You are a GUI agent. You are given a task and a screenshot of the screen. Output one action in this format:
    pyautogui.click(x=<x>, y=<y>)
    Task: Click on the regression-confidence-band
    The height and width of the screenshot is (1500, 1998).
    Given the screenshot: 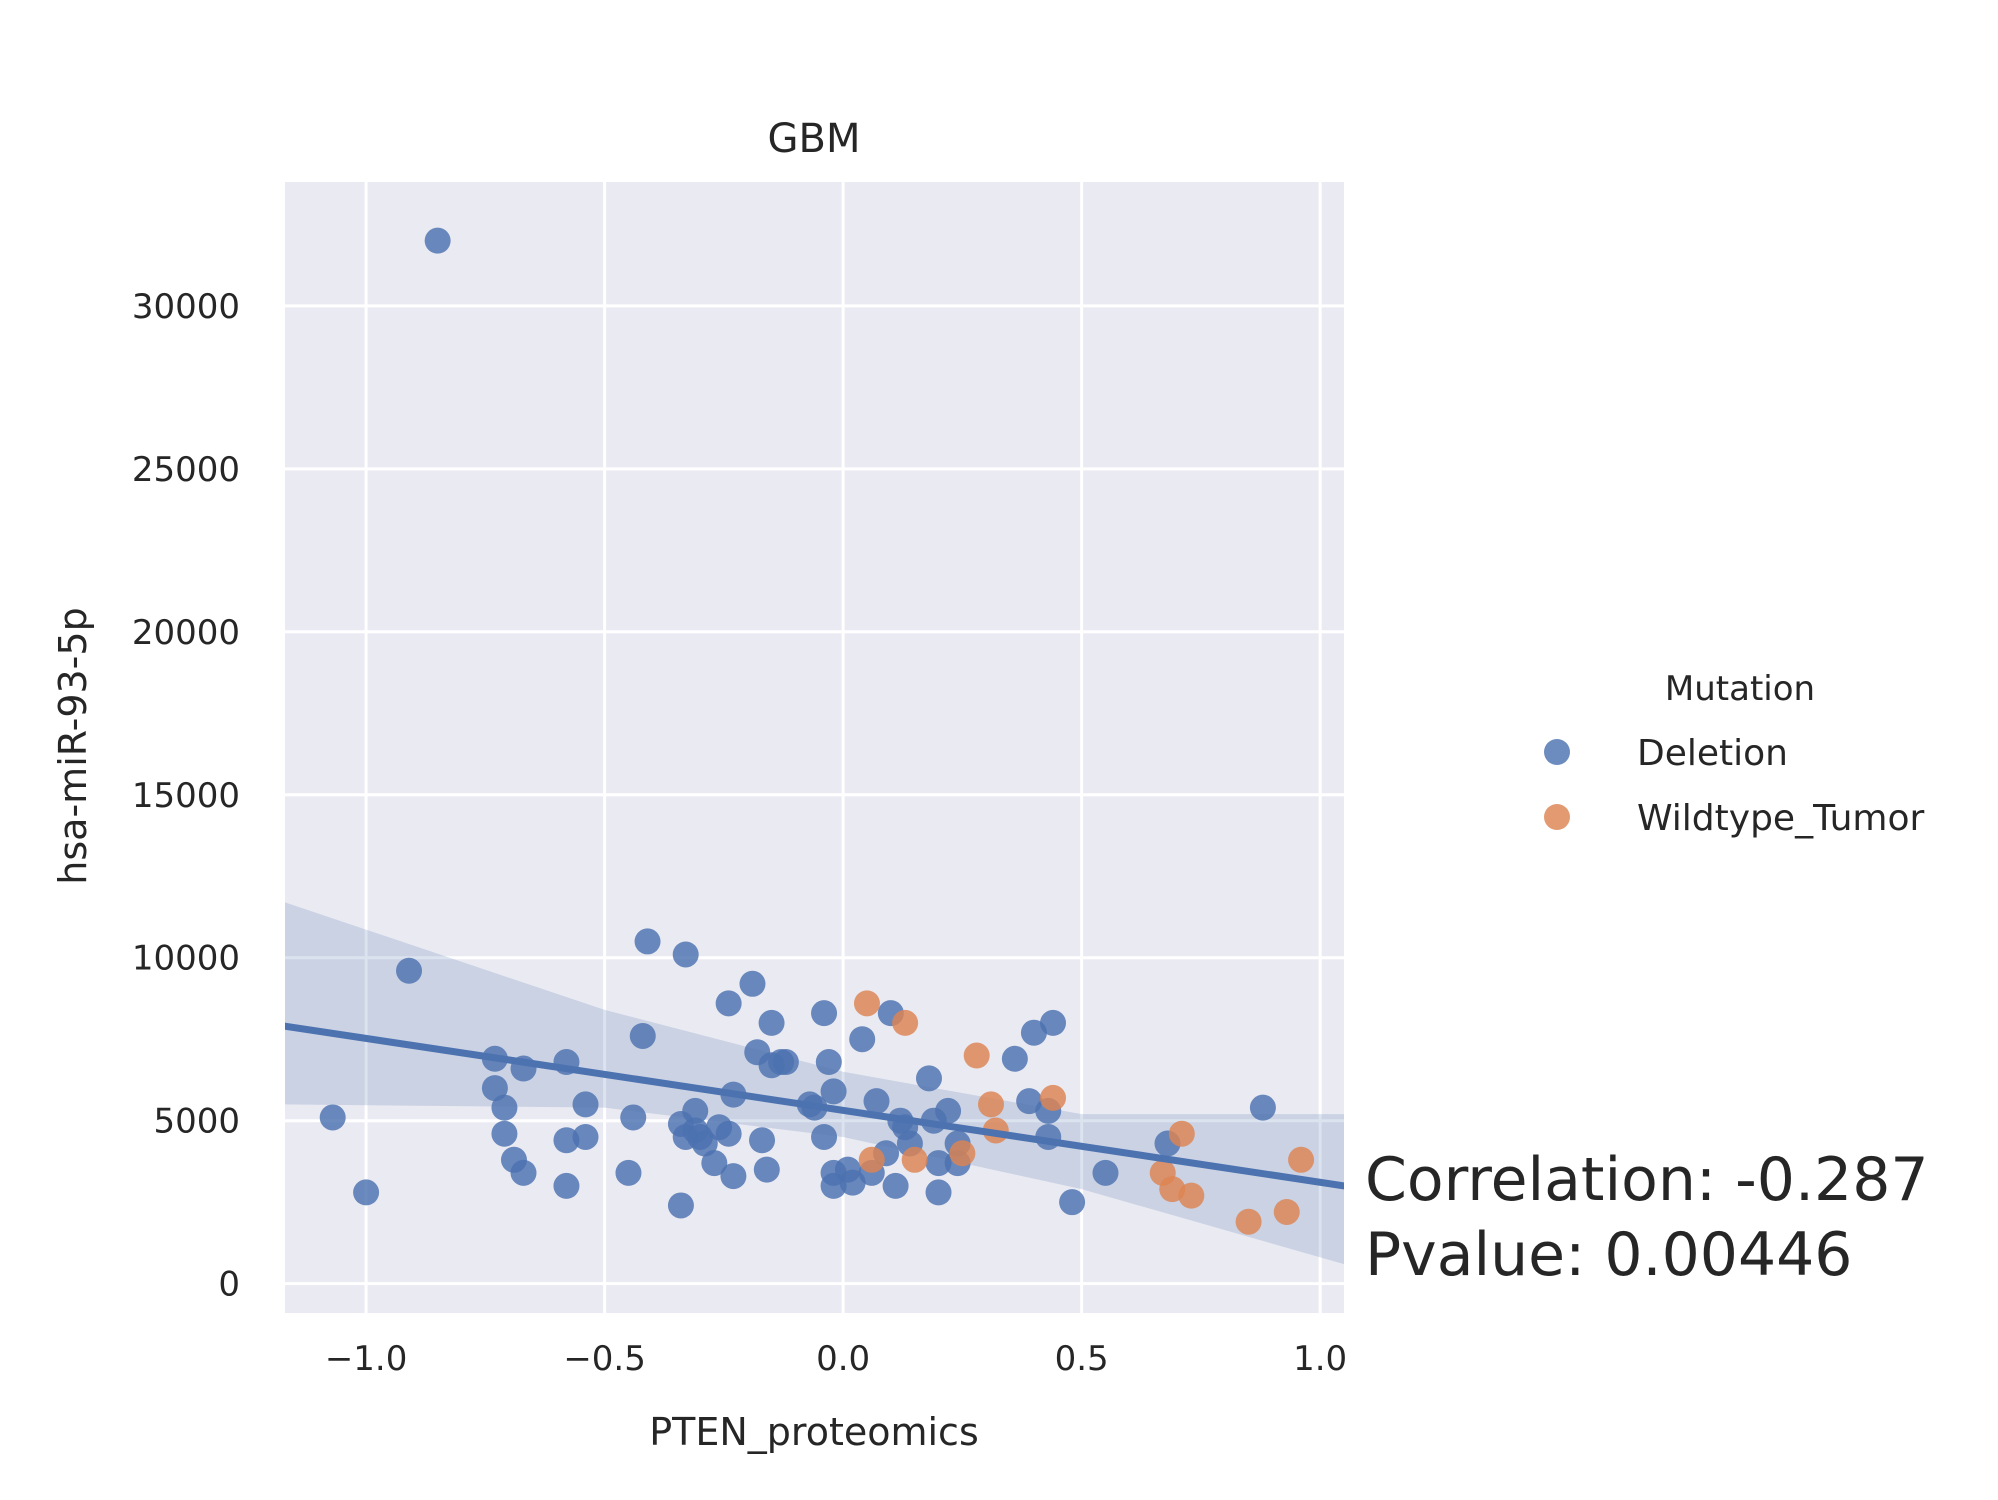 What is the action you would take?
    pyautogui.click(x=814, y=1083)
    